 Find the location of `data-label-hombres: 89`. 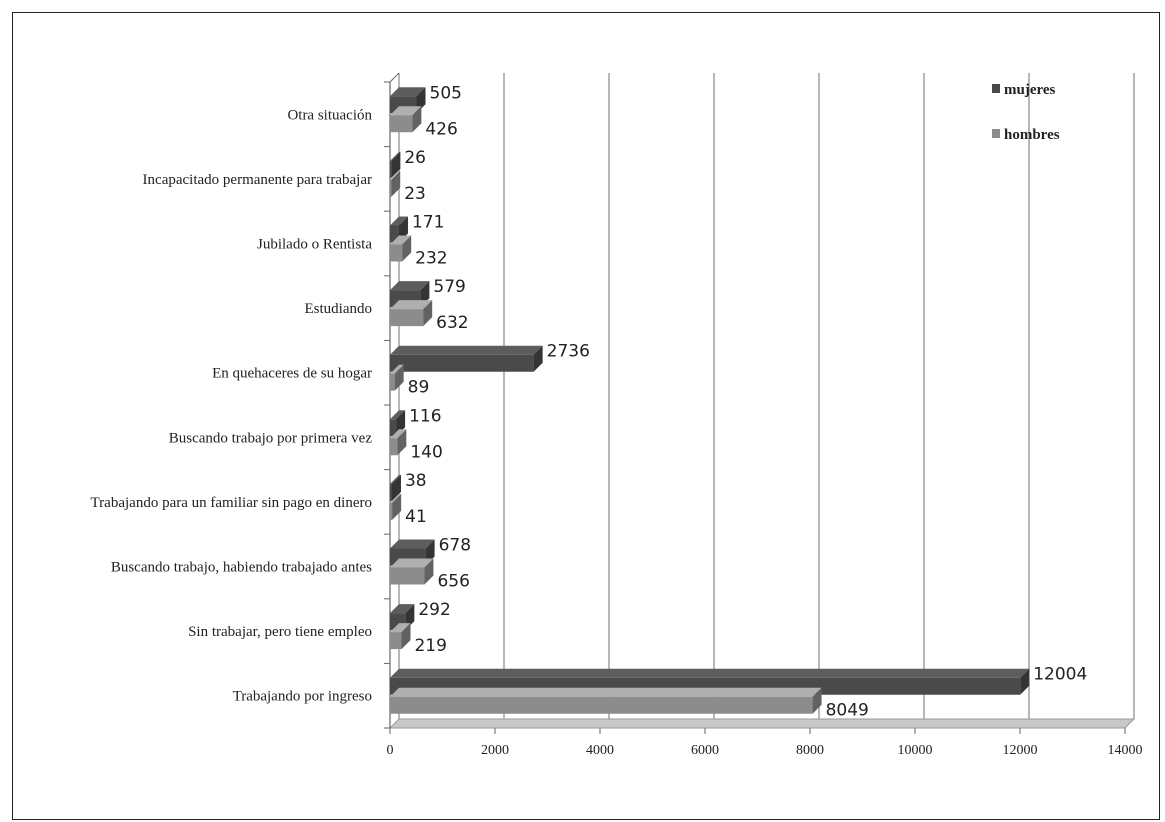

data-label-hombres: 89 is located at coordinates (419, 388).